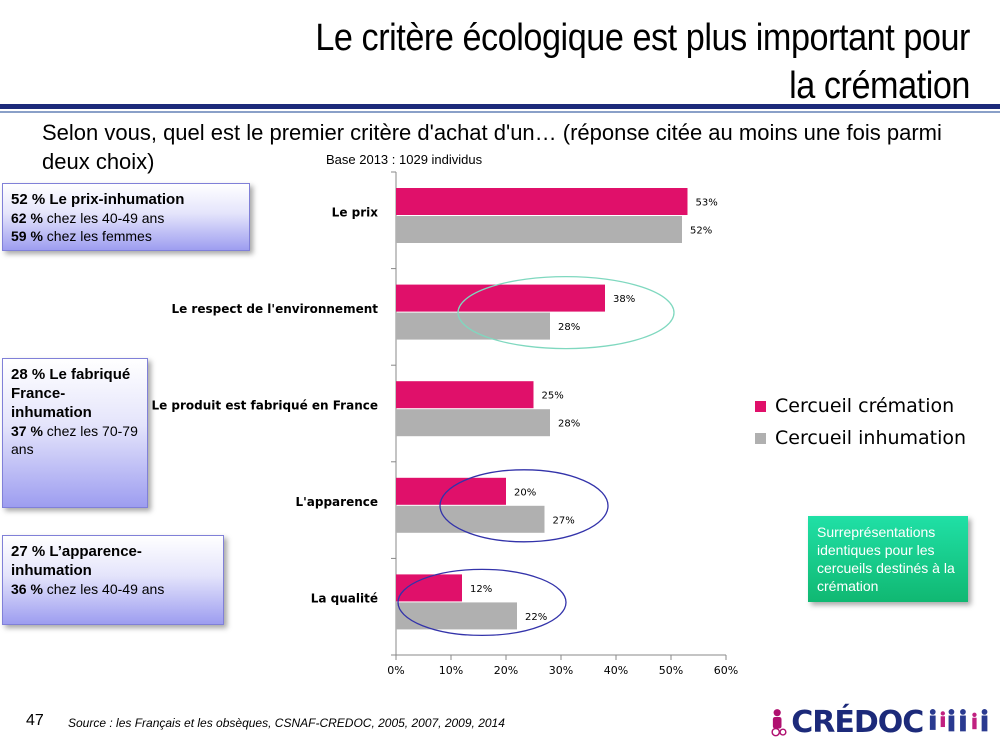  Describe the element at coordinates (760, 406) in the screenshot. I see `legend-swatch-cremation` at that location.